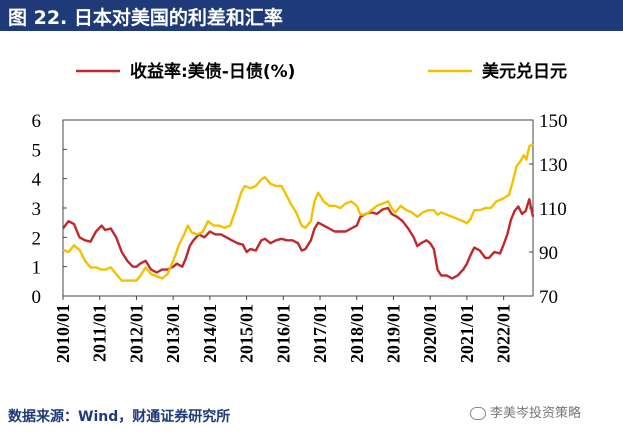 Image resolution: width=623 pixels, height=435 pixels. Describe the element at coordinates (119, 417) in the screenshot. I see `source-note: 数据来源：Wind，财通证券研究所` at that location.